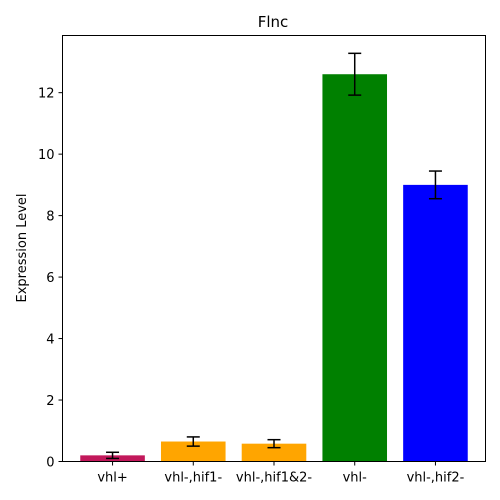 Image resolution: width=500 pixels, height=500 pixels. I want to click on x-tick-label: vhl+, so click(112, 478).